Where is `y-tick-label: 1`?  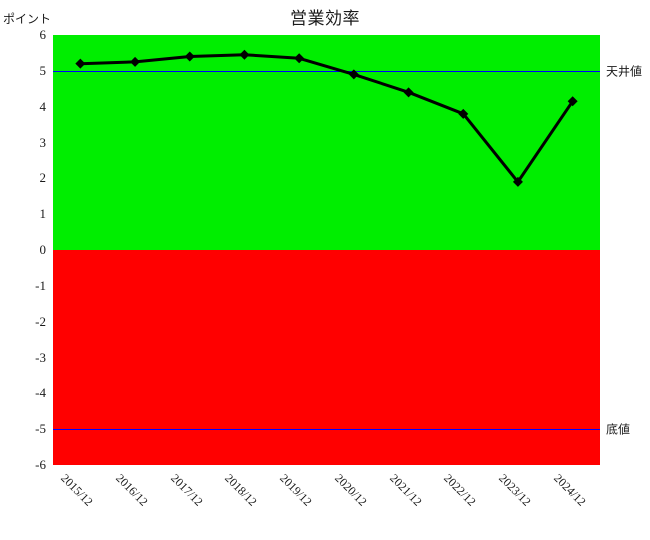
y-tick-label: 1 is located at coordinates (43, 214).